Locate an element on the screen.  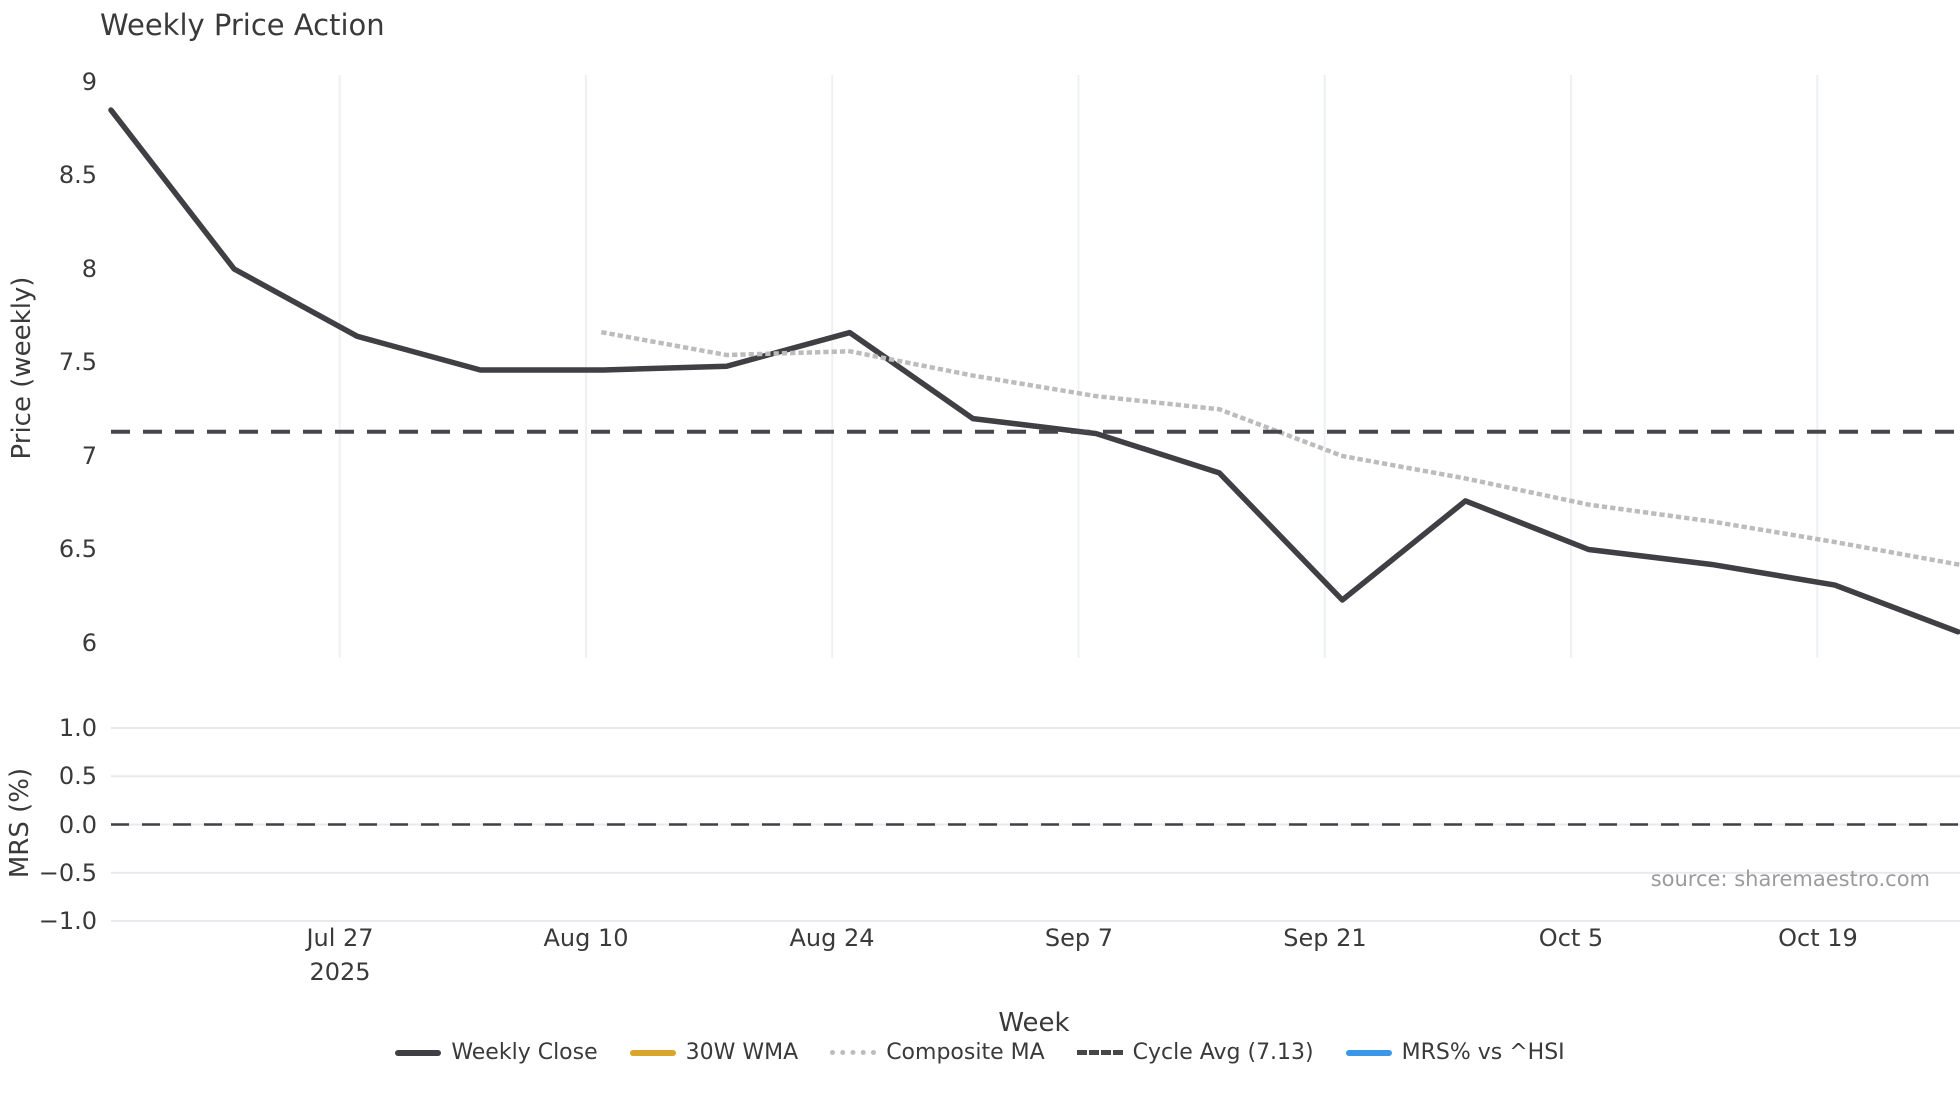
xtick-jul-27: Jul 27 is located at coordinates (340, 938).